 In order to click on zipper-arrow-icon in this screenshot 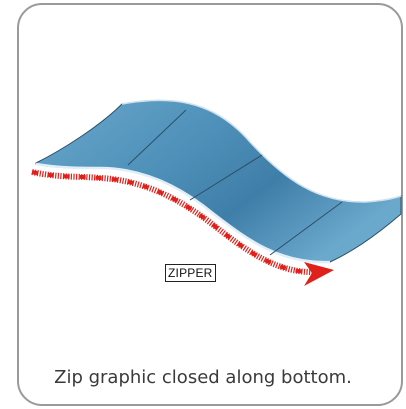, I will do `click(319, 274)`.